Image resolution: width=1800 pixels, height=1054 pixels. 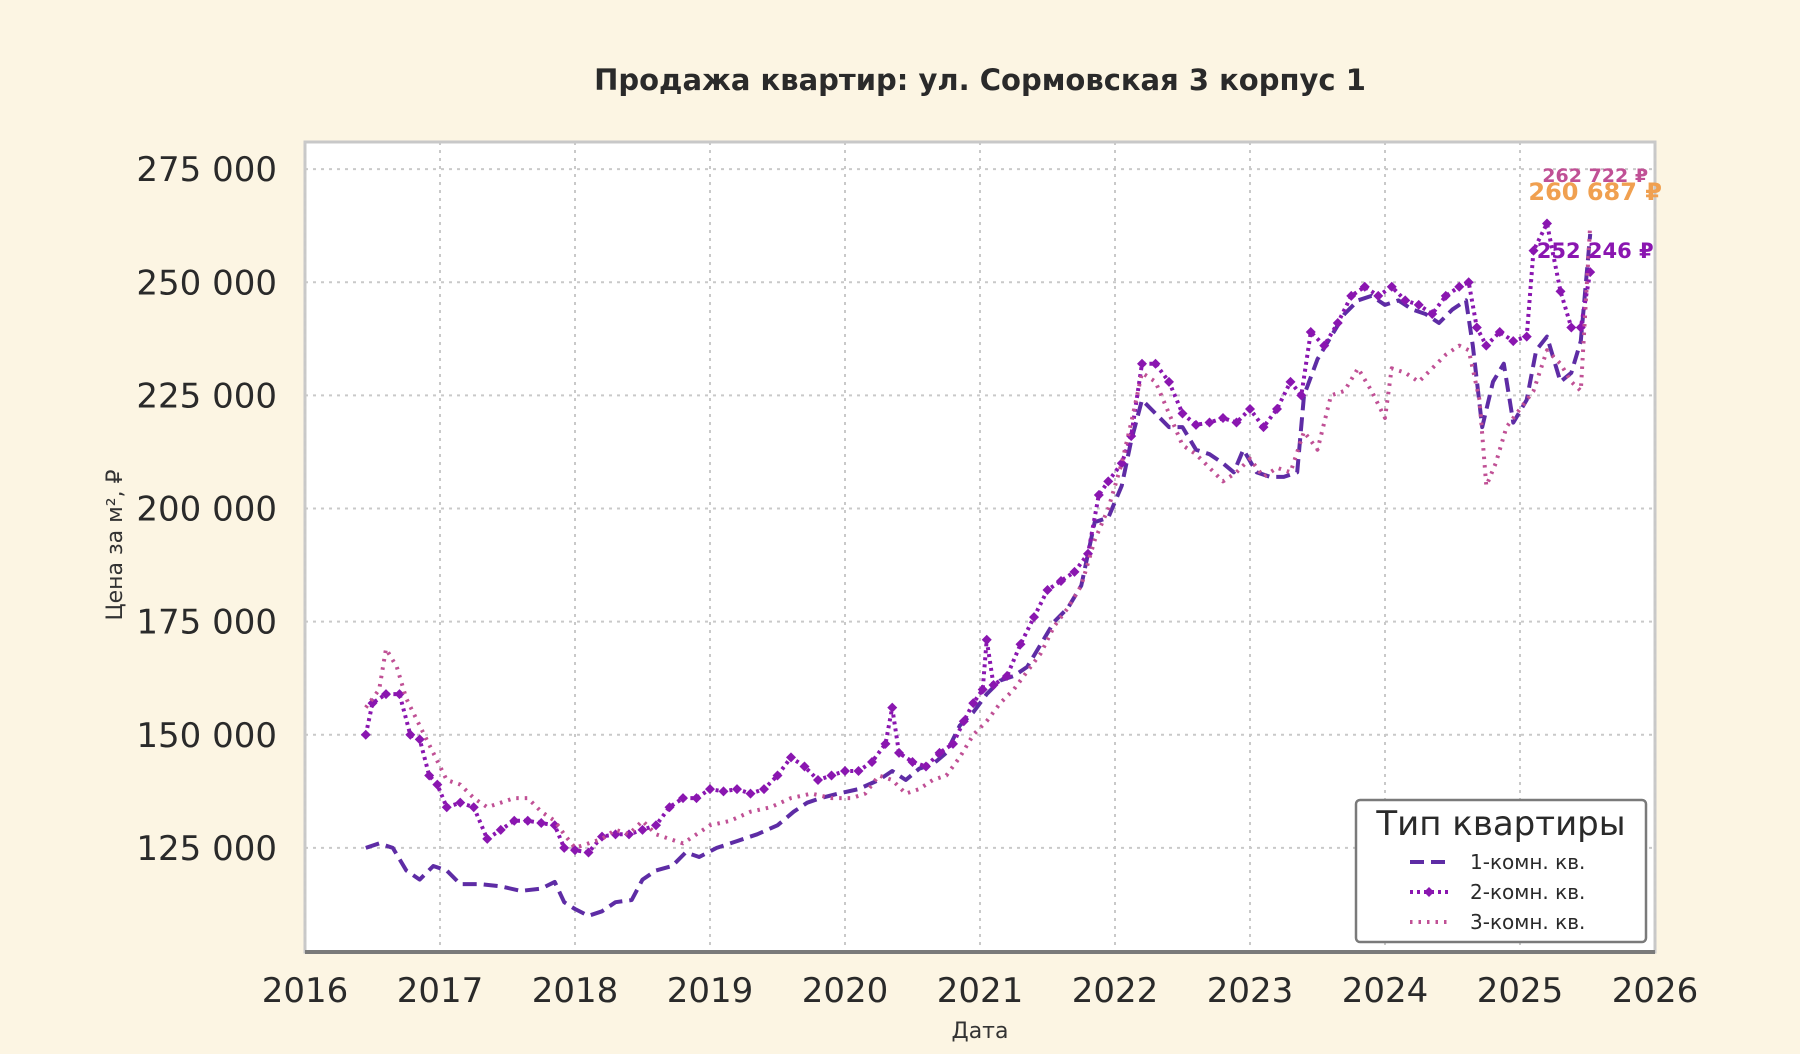 What do you see at coordinates (1527, 922) in the screenshot?
I see `legend-item-label: 3-комн. кв.` at bounding box center [1527, 922].